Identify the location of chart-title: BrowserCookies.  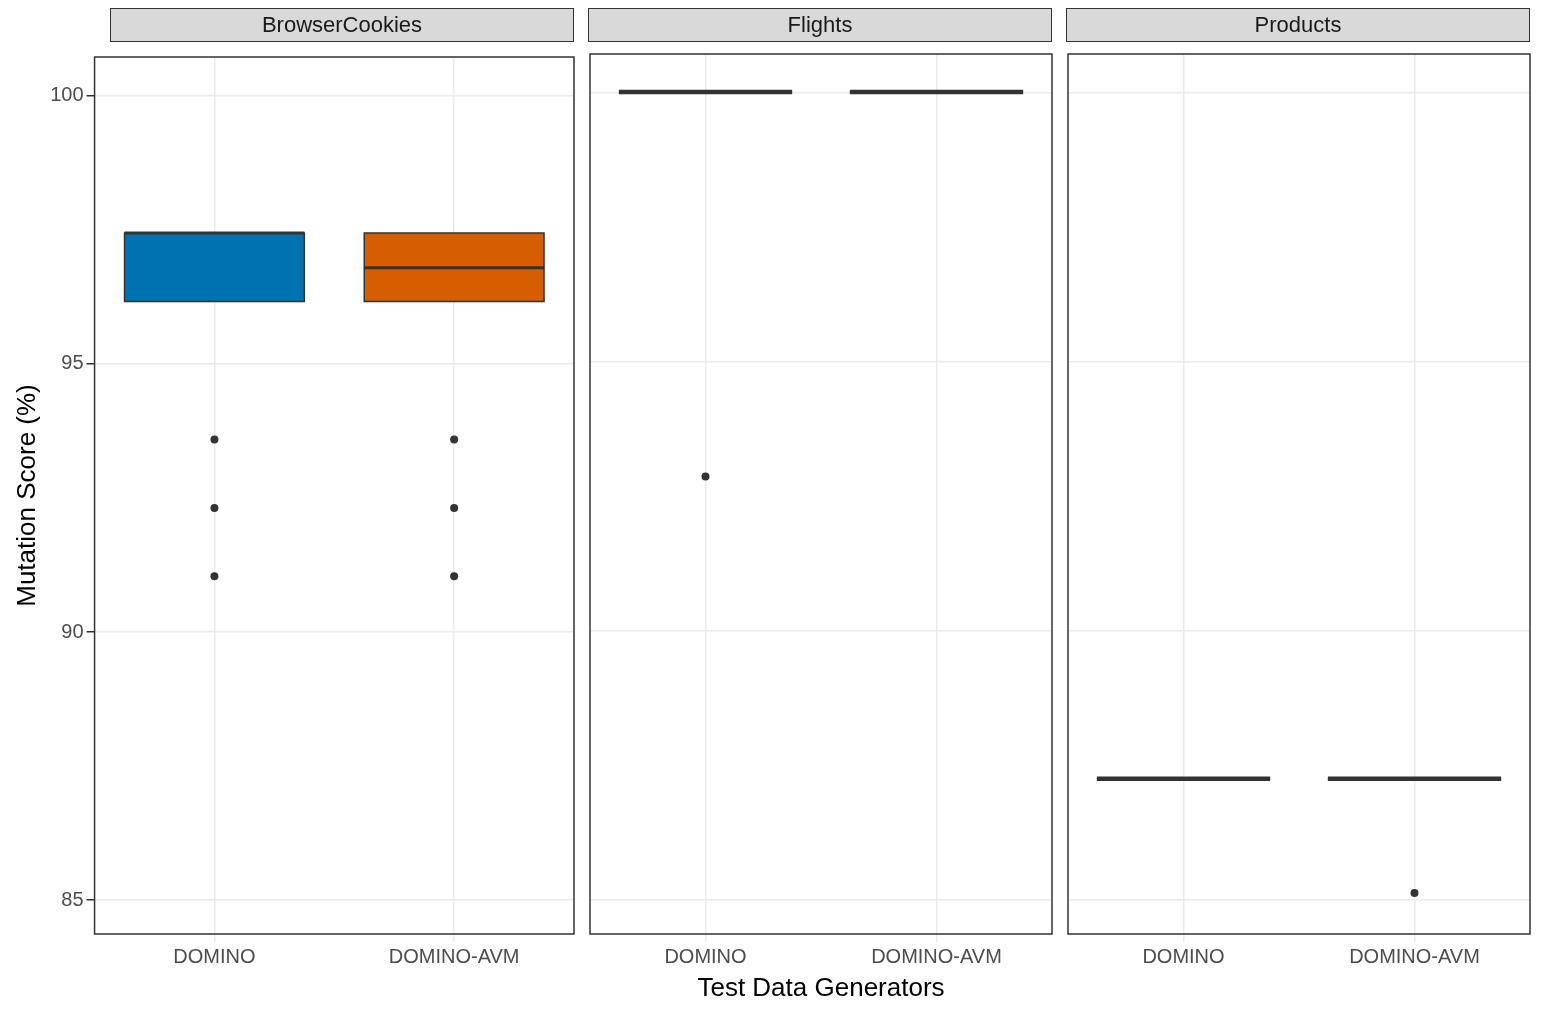
(342, 25).